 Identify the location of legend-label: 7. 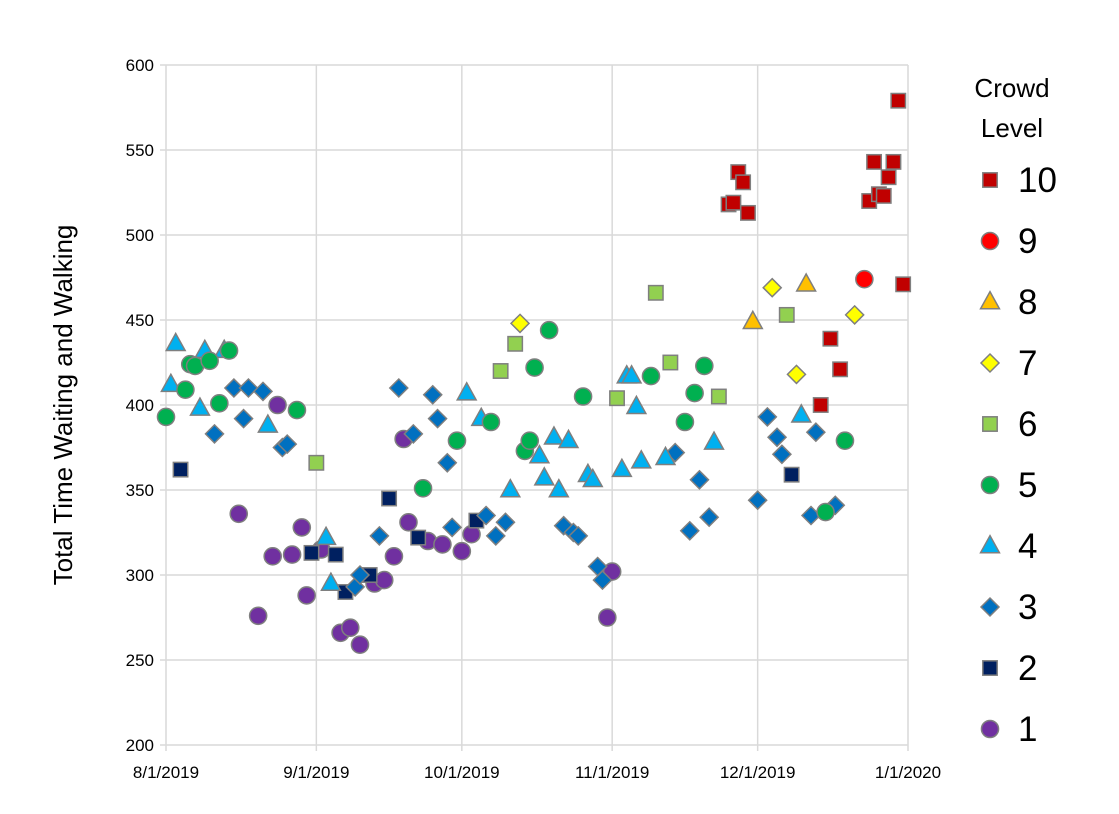
(1027, 363).